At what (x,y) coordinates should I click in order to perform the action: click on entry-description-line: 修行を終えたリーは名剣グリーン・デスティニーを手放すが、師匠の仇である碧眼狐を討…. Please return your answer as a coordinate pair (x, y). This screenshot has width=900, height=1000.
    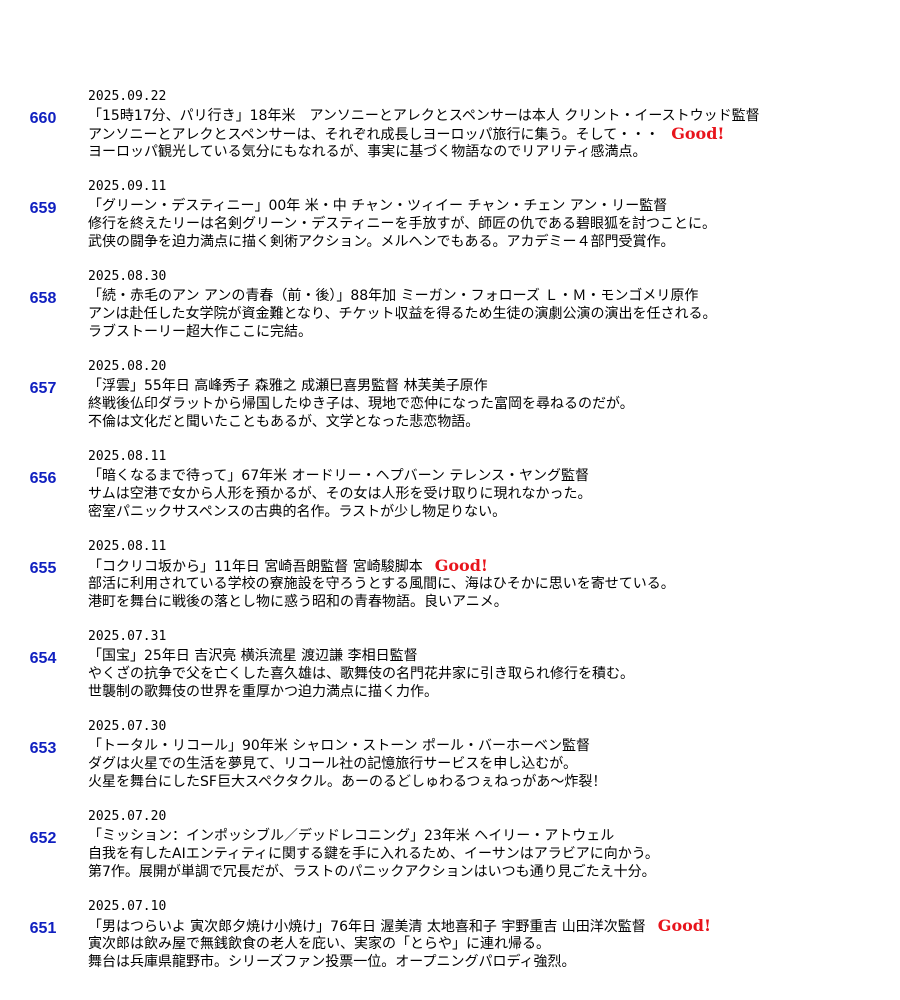
    Looking at the image, I should click on (402, 224).